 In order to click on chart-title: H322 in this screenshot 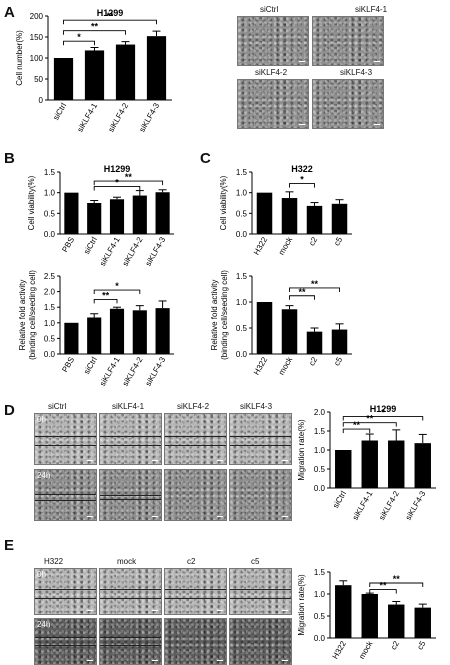, I will do `click(302, 169)`.